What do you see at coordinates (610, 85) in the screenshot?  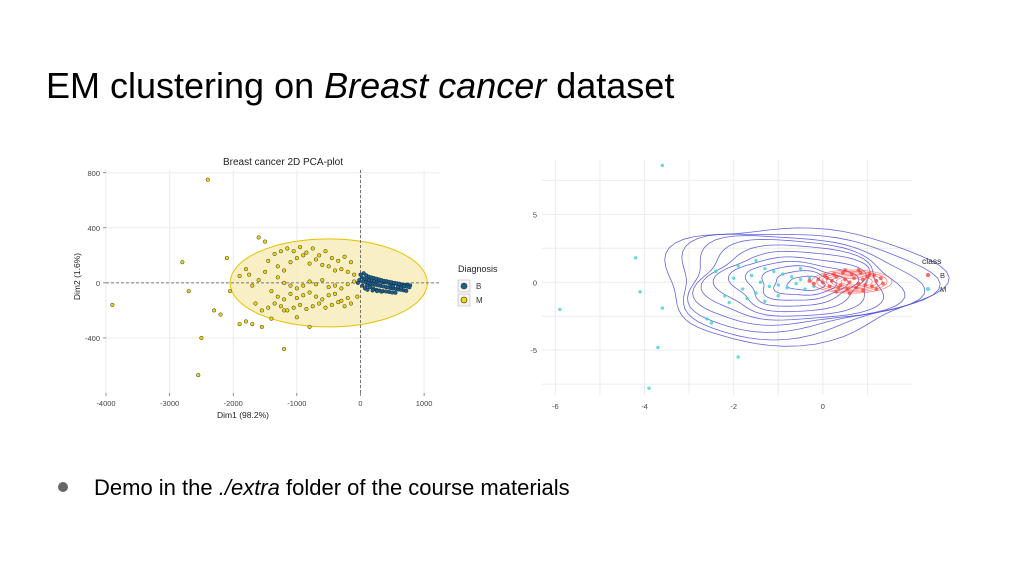 I see `title-text-part2: dataset` at bounding box center [610, 85].